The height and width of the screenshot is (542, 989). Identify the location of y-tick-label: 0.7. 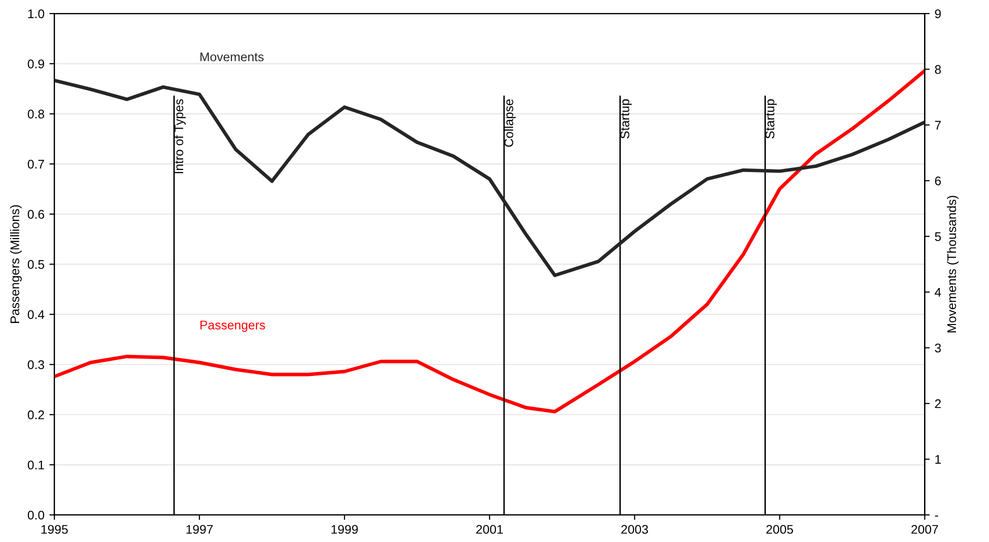
(36, 164).